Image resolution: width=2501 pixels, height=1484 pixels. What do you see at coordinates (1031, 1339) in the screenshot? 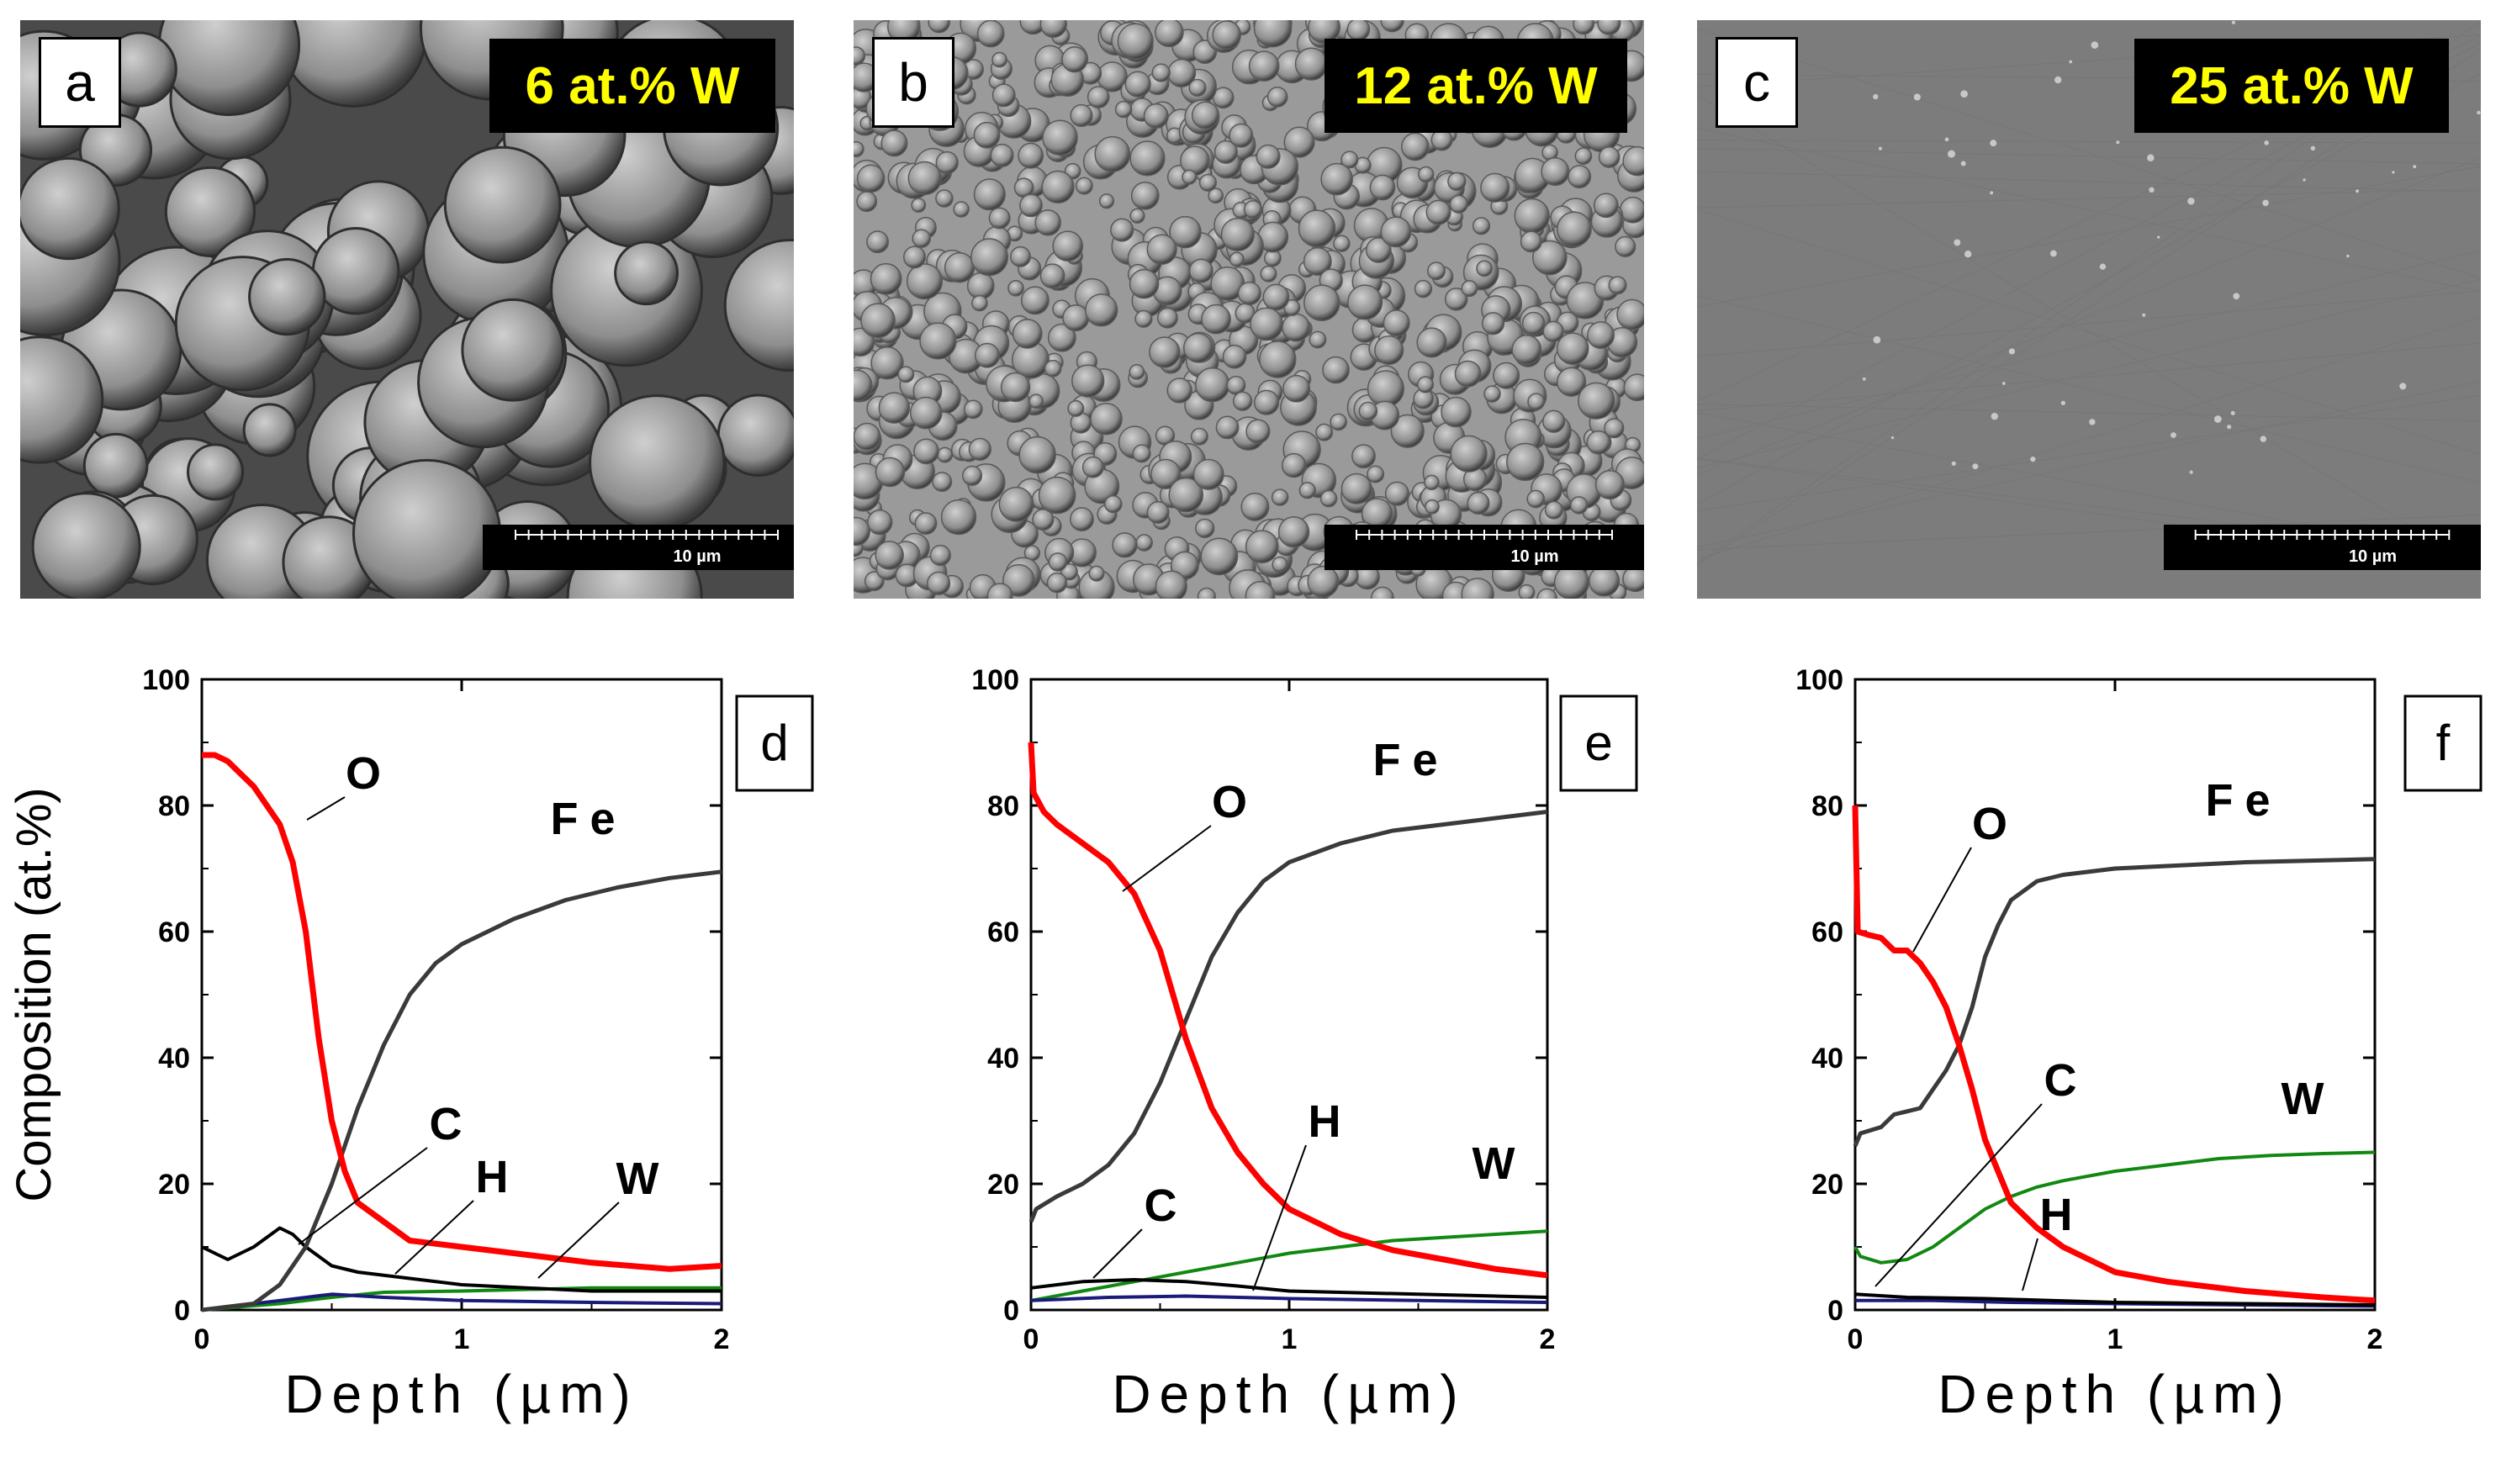
I see `x-tick-label: 0` at bounding box center [1031, 1339].